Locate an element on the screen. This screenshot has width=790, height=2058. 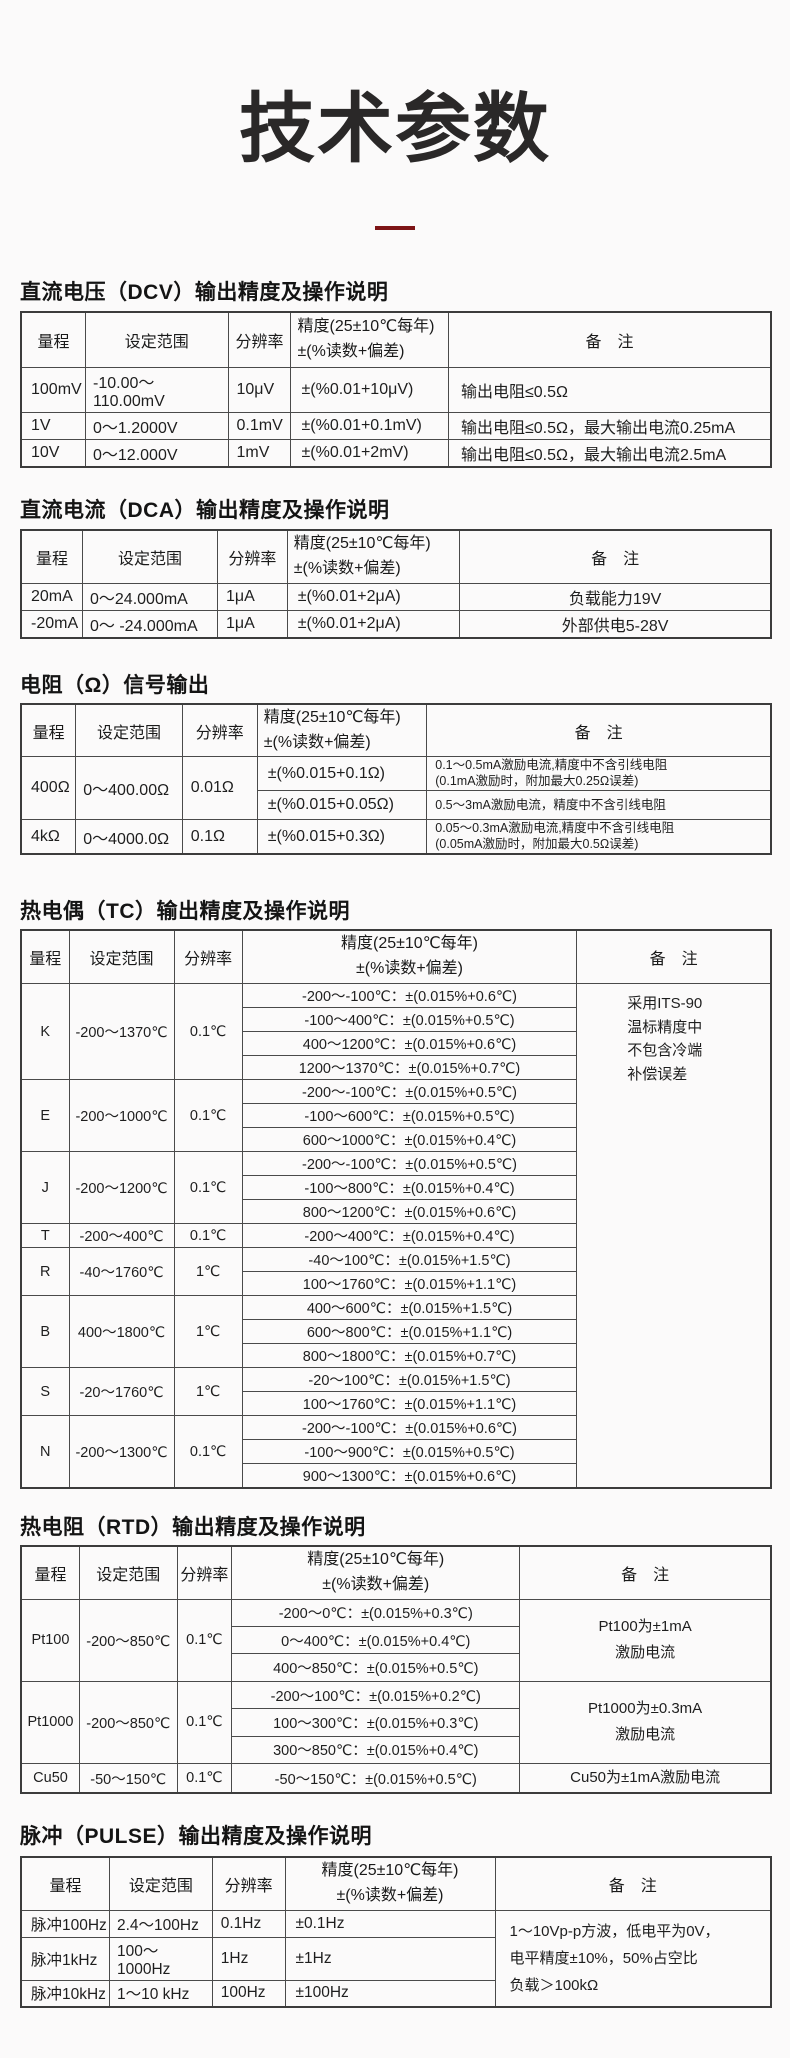
cell-set-range: 2.4～100Hz is located at coordinates (161, 1923).